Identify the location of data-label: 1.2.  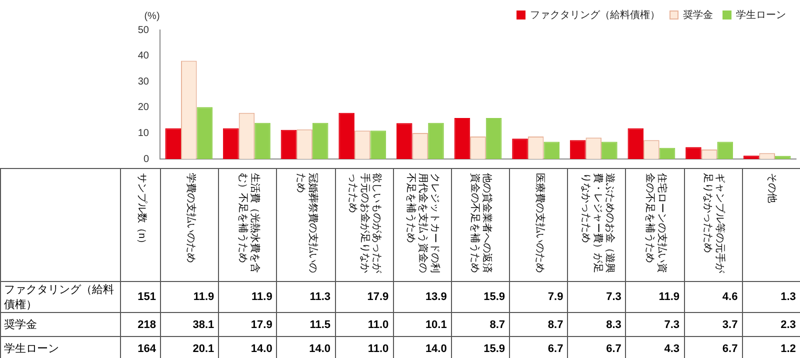
(771, 347).